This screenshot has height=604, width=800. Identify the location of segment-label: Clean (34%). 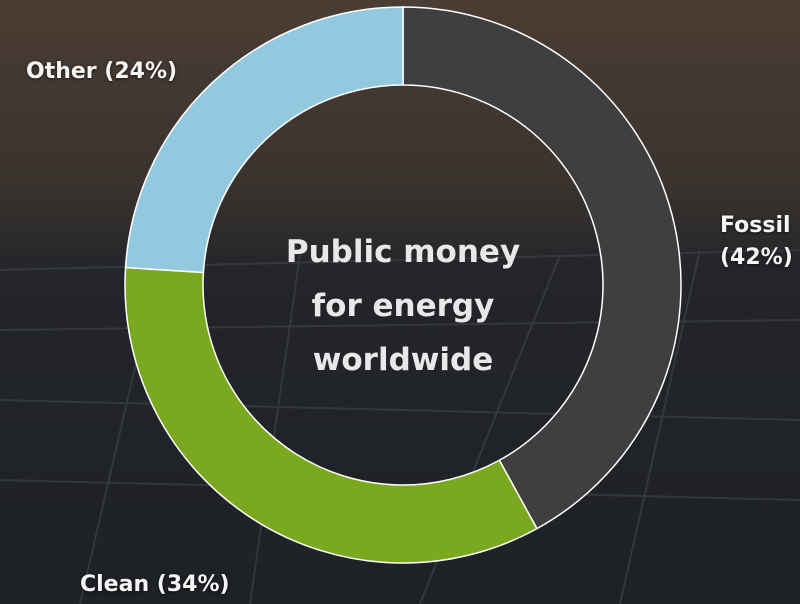
(155, 584).